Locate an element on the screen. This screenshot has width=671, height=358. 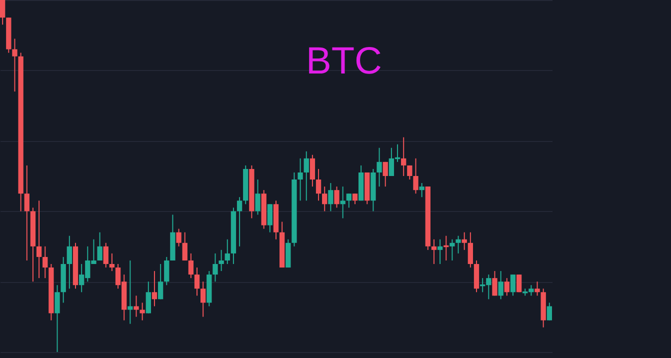
text: BTC is located at coordinates (344, 61).